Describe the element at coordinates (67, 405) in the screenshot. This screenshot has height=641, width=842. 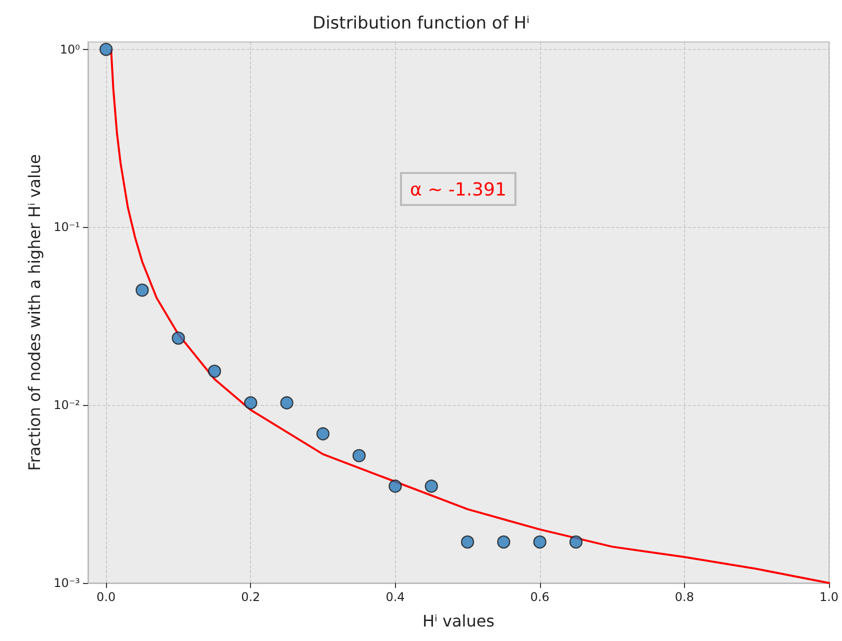
I see `y-tick-label: 10⁻²` at that location.